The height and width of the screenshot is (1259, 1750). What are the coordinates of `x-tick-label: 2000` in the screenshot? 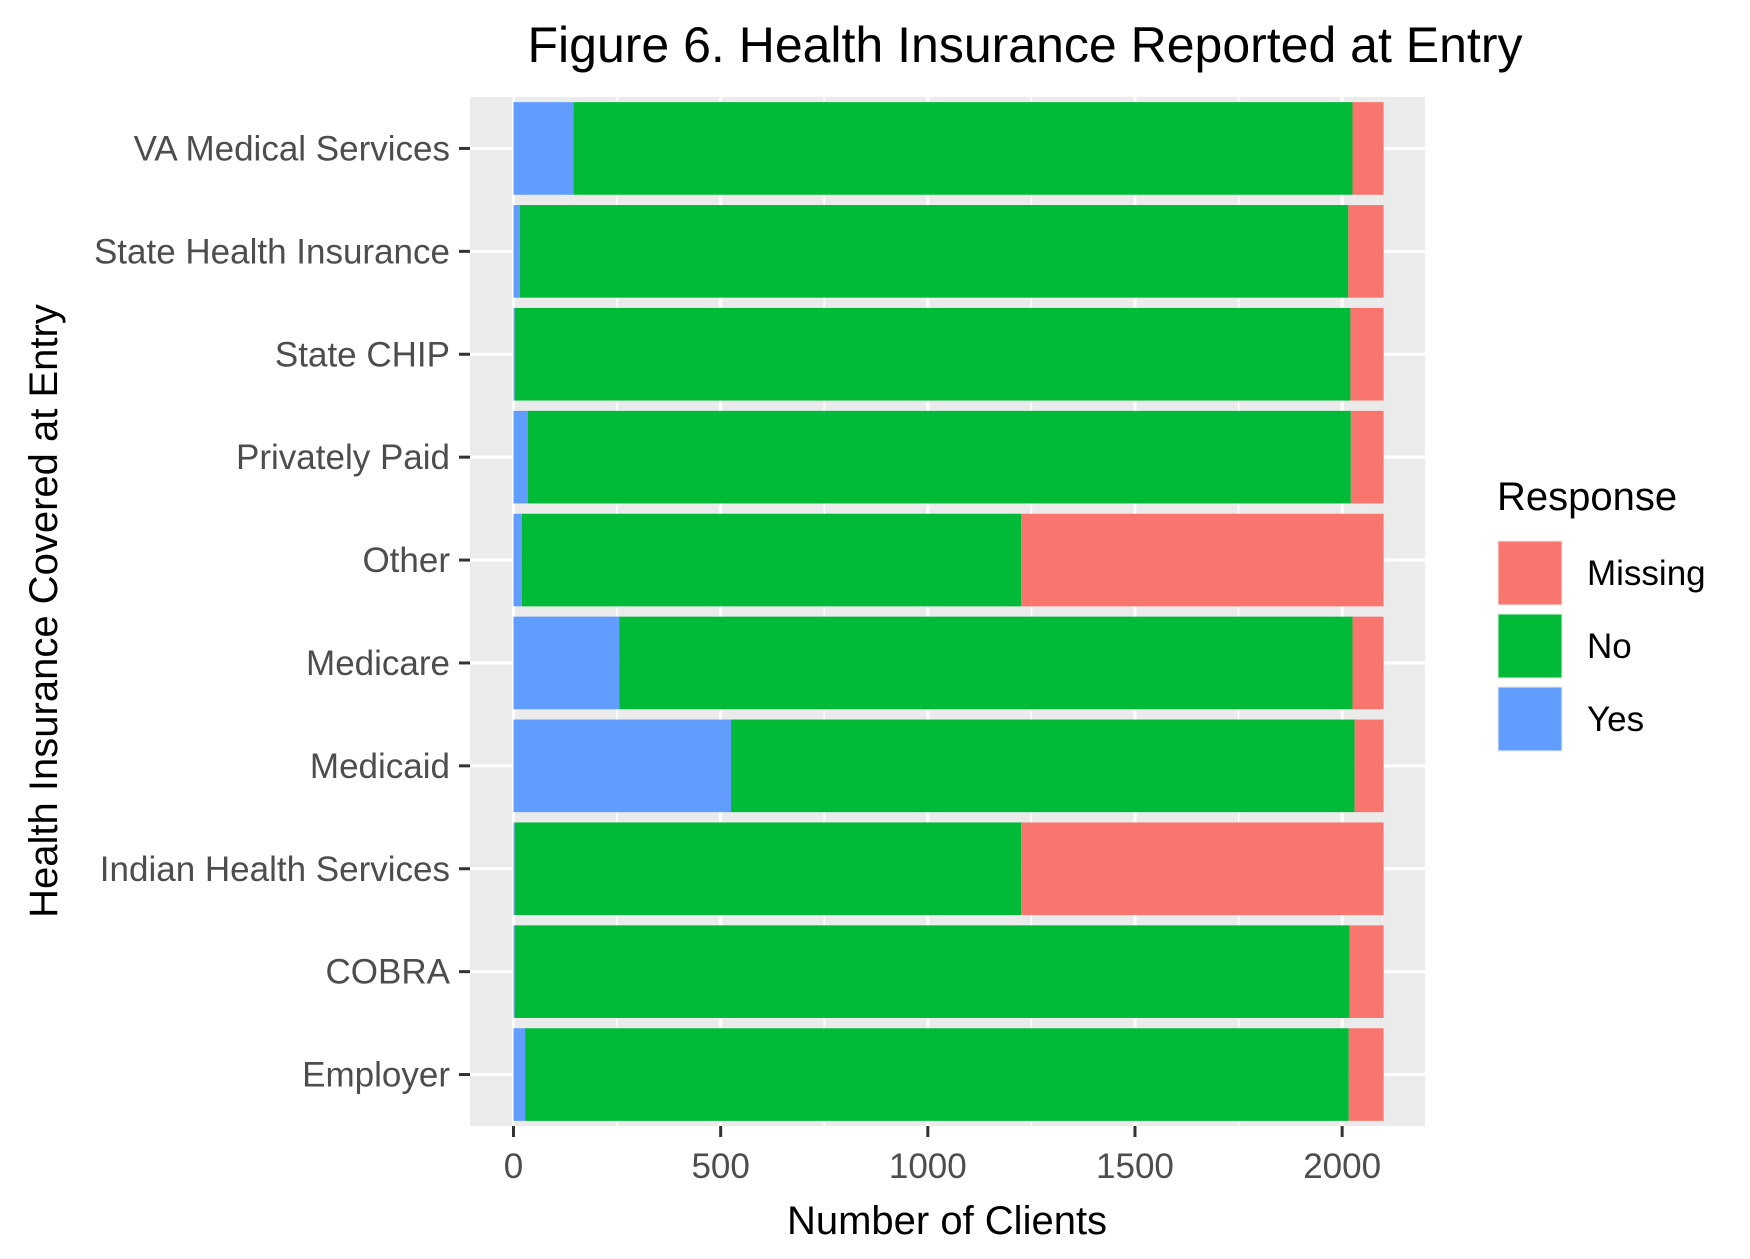 It's located at (1342, 1166).